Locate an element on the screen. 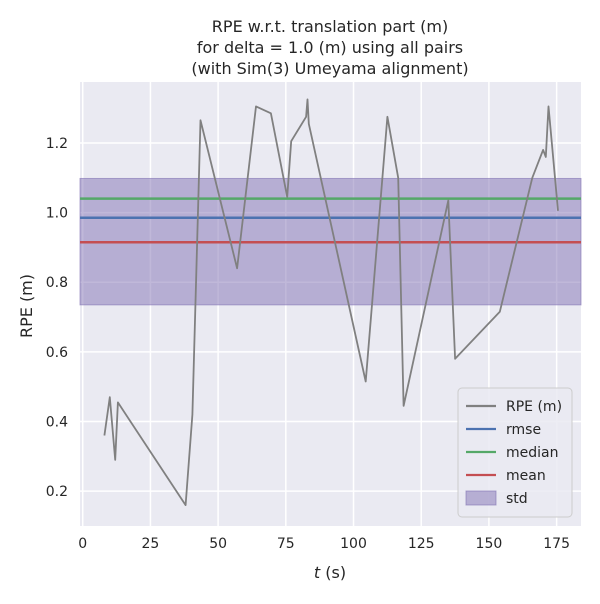 Image resolution: width=600 pixels, height=604 pixels. legend-label: median is located at coordinates (532, 453).